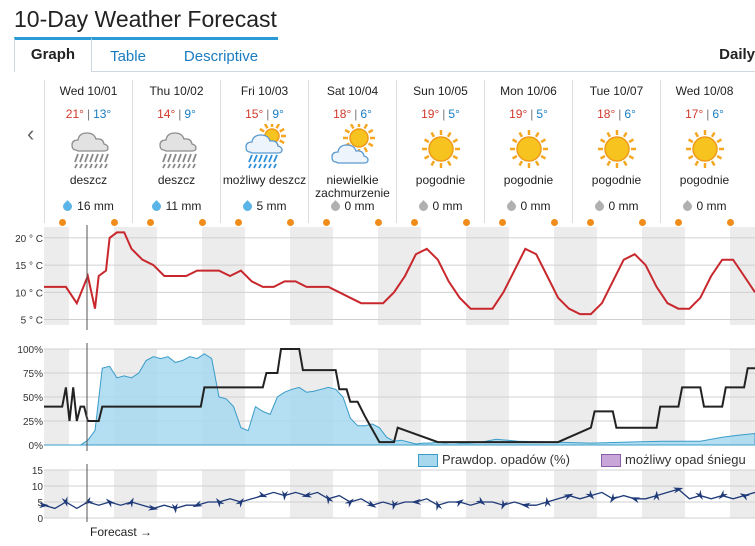 Image resolution: width=755 pixels, height=546 pixels. Describe the element at coordinates (264, 91) in the screenshot. I see `day-name: Fri 10/03` at that location.